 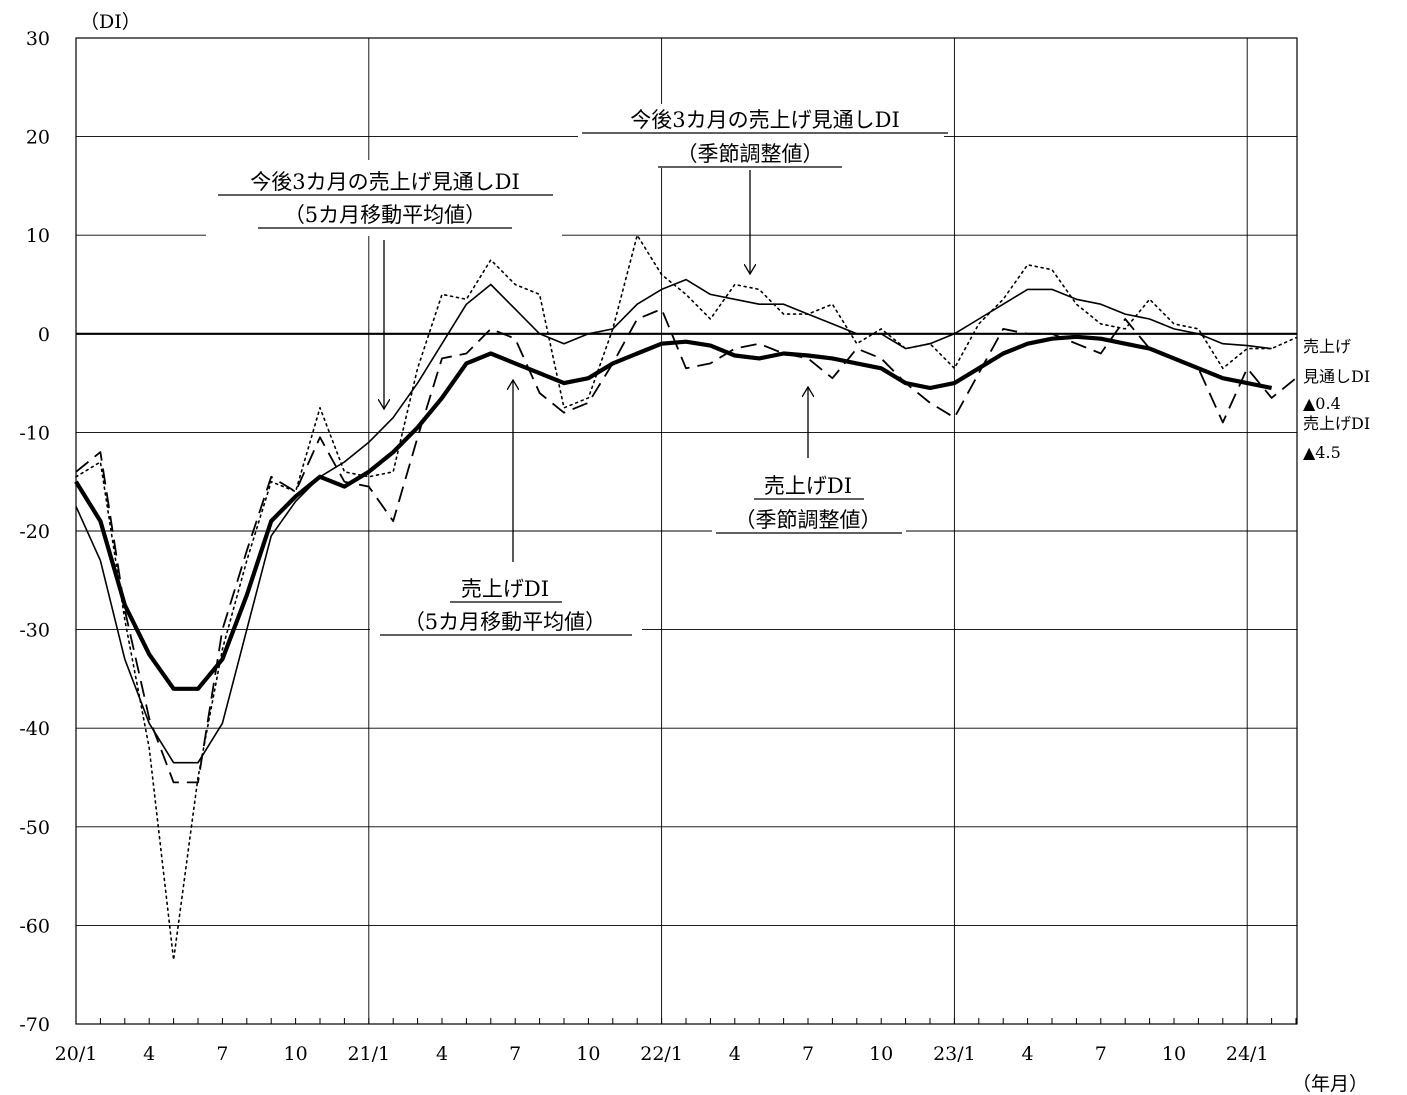 What do you see at coordinates (763, 189) in the screenshot?
I see `annotation-expect-sa: 今後3カ月の売上げ見通しDI （季節調整値）` at bounding box center [763, 189].